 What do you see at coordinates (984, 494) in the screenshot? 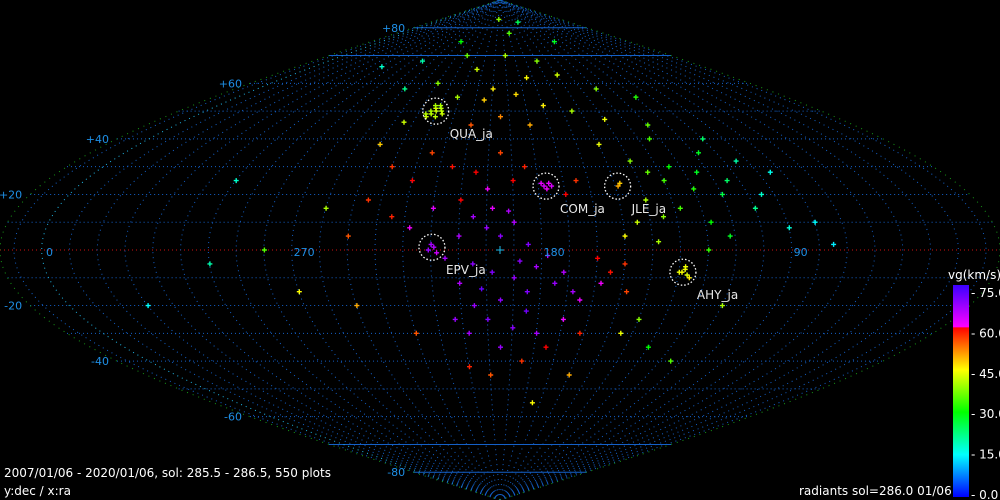
I see `colorbar-tick-label: - 0.0` at bounding box center [984, 494].